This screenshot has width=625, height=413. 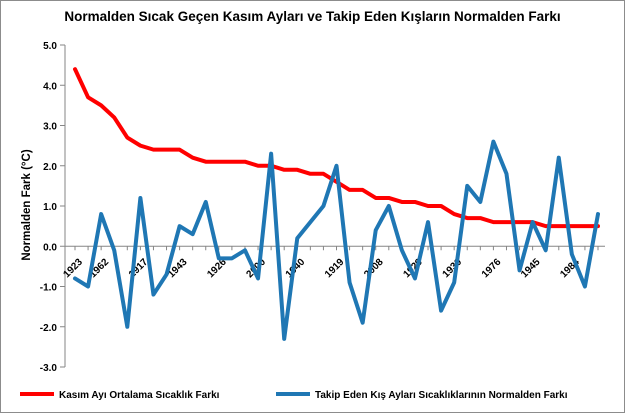 I want to click on x-tick-label: 1976, so click(x=492, y=268).